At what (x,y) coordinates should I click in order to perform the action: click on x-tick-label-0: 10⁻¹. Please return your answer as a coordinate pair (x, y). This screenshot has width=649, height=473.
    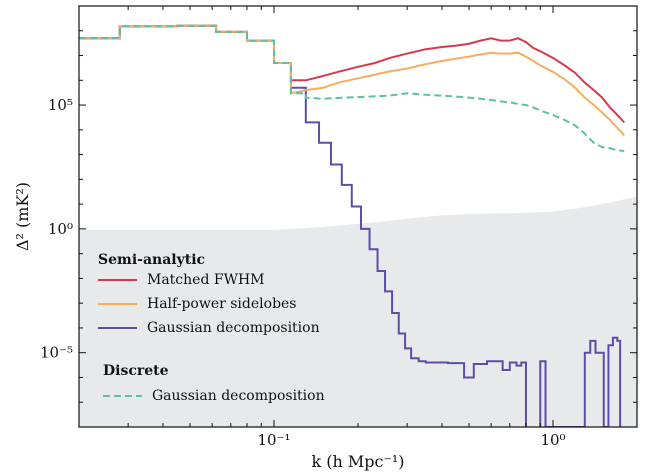
    Looking at the image, I should click on (273, 440).